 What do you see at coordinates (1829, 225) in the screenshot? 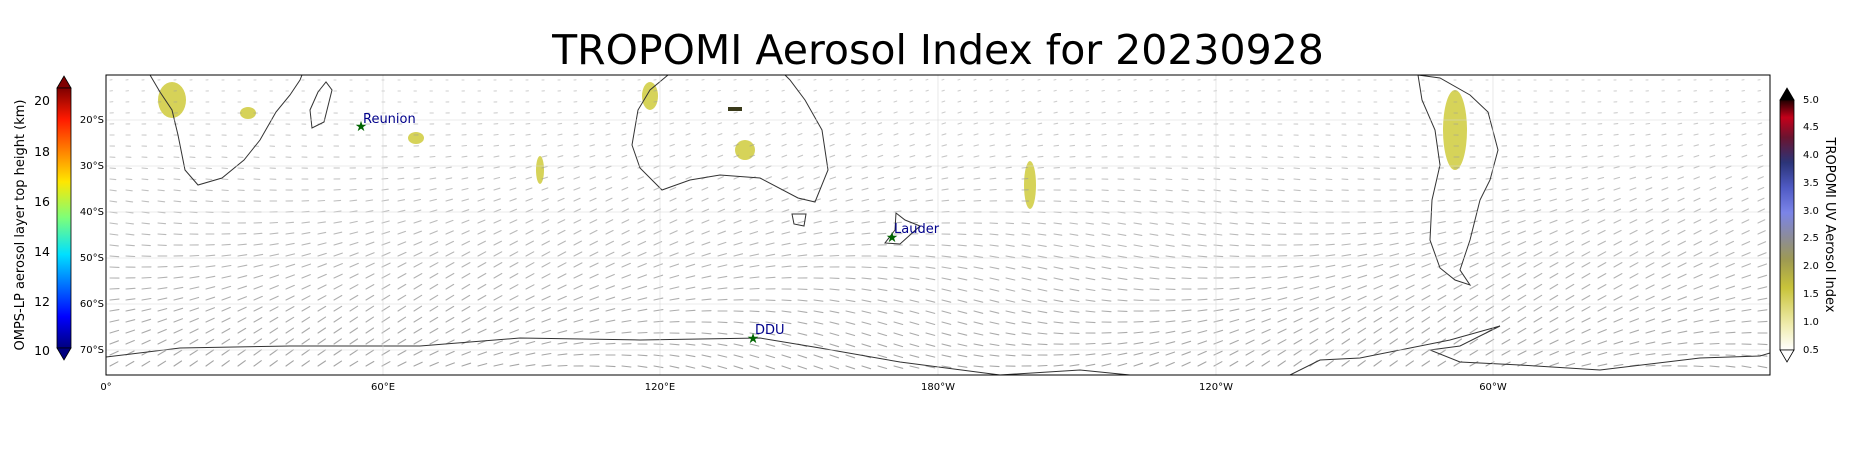
I see `colorbar-right-label: TROPOMI UV Aerosol Index` at bounding box center [1829, 225].